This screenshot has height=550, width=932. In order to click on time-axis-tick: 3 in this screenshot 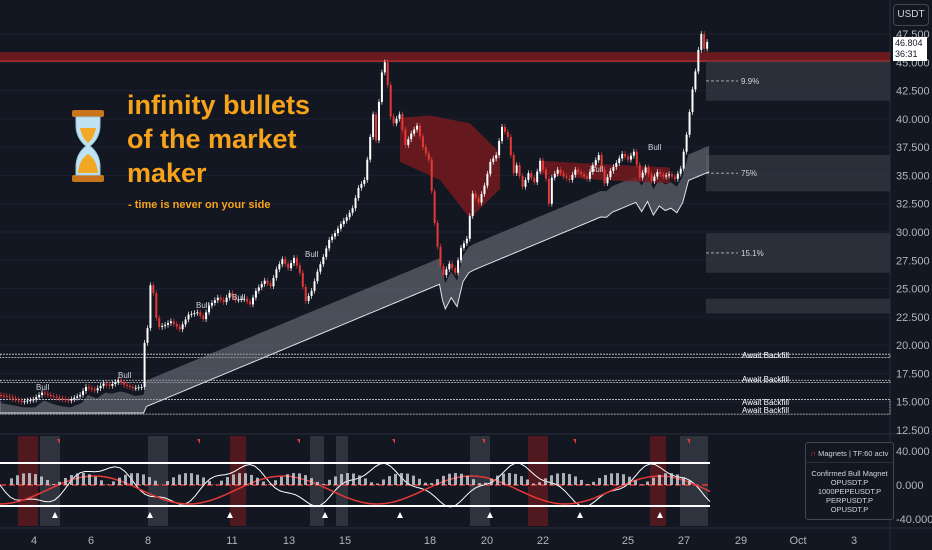, I will do `click(854, 541)`.